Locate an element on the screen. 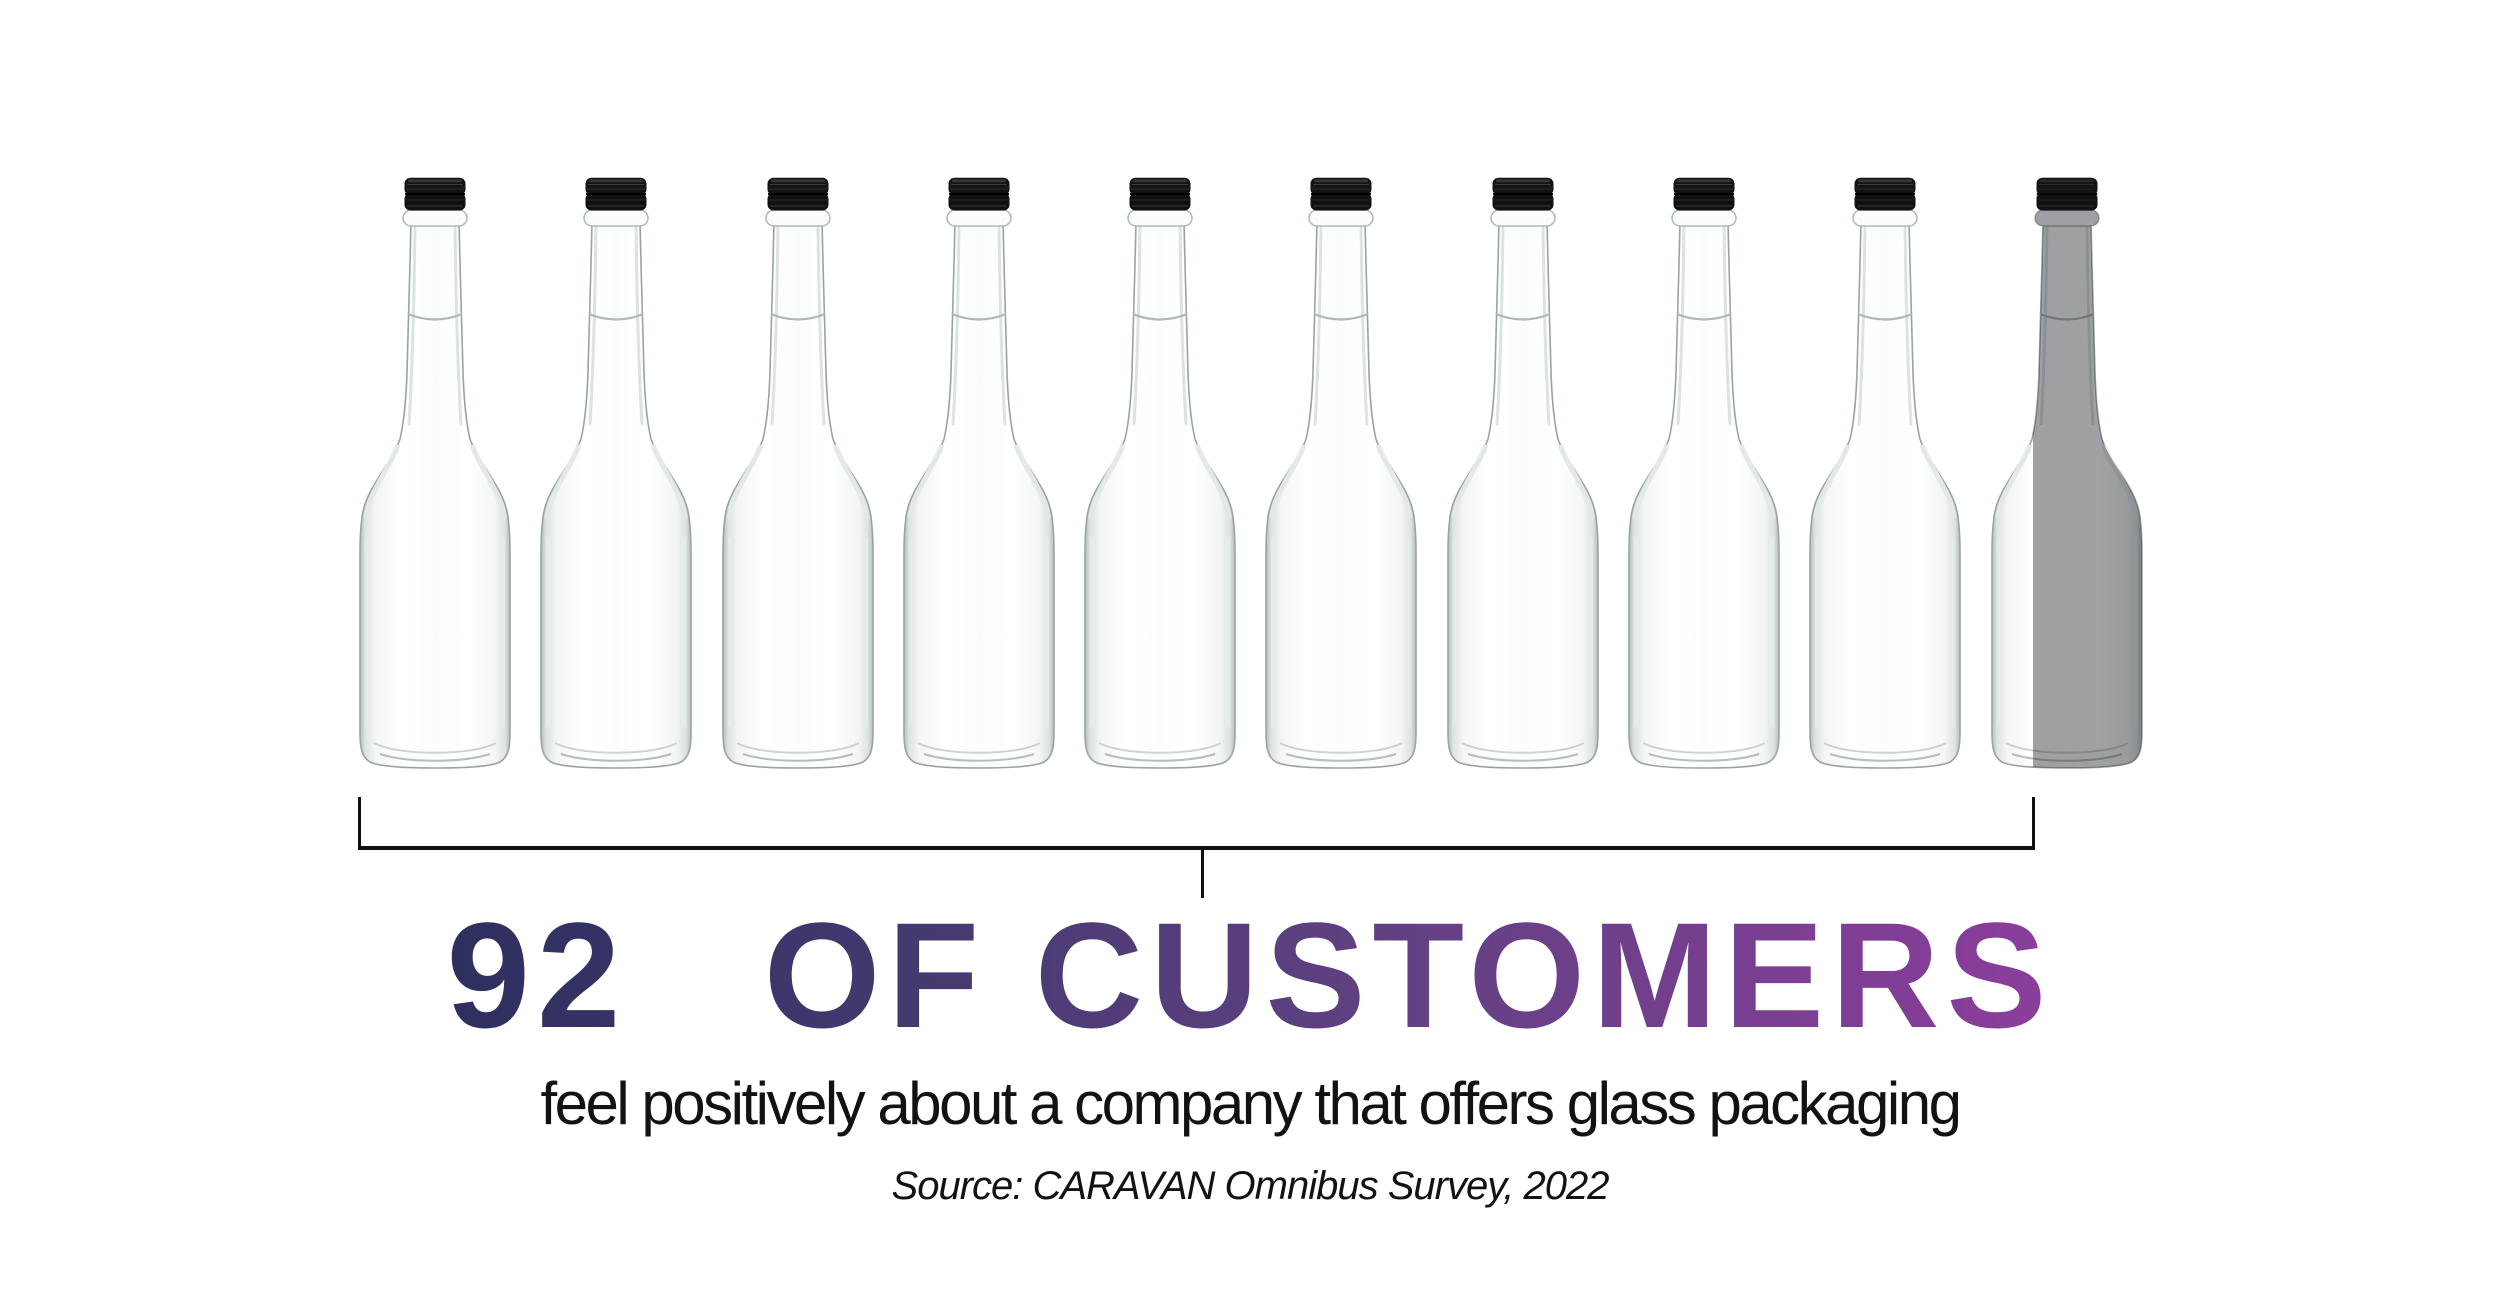 This screenshot has width=2500, height=1313. percent-symbol: % is located at coordinates (669, 953).